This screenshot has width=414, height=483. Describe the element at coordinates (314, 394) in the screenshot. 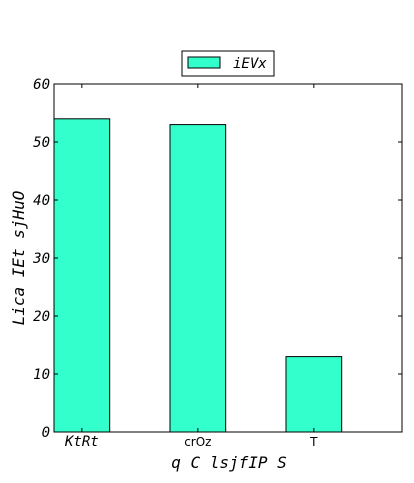

I see `bar-T` at that location.